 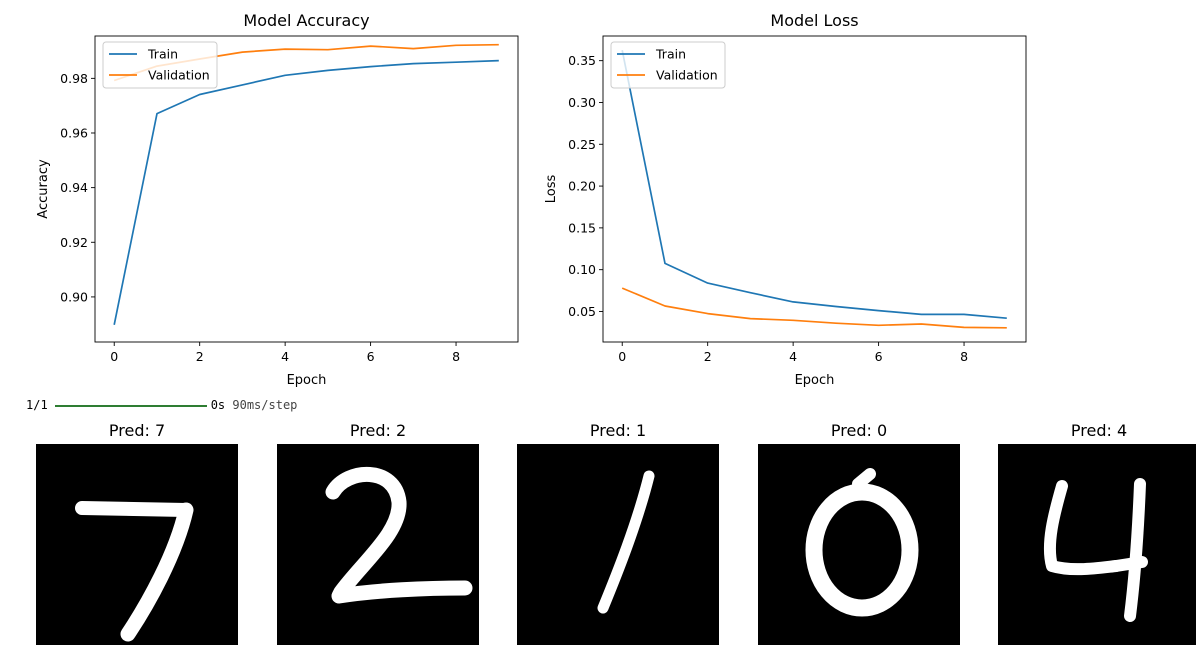 What do you see at coordinates (265, 405) in the screenshot?
I see `progress-rate: 90ms/step` at bounding box center [265, 405].